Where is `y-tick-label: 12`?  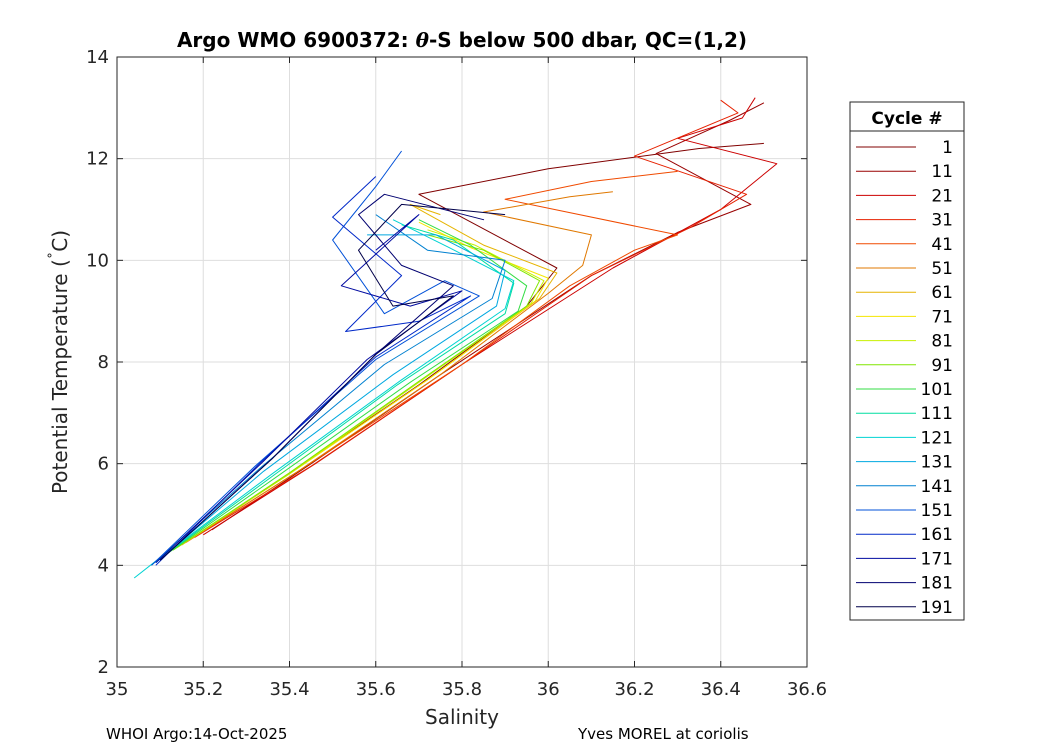 y-tick-label: 12 is located at coordinates (97, 159).